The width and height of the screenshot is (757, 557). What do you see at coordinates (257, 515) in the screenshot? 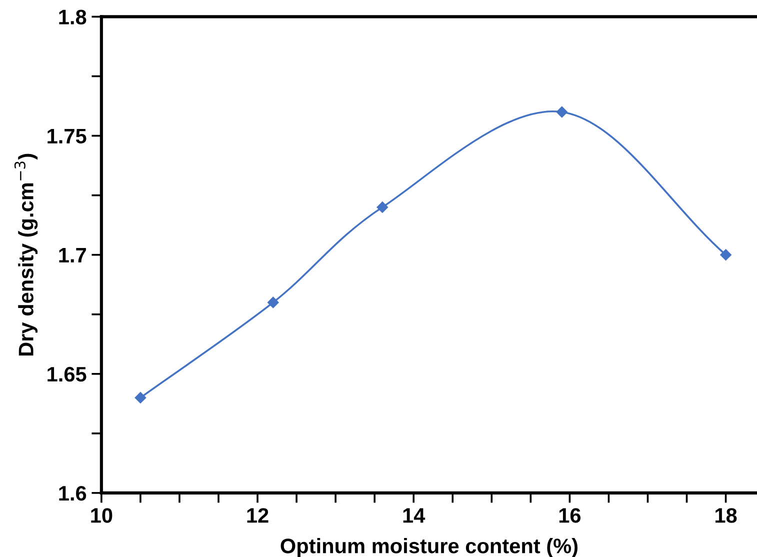
I see `x-tick-label: 12` at bounding box center [257, 515].